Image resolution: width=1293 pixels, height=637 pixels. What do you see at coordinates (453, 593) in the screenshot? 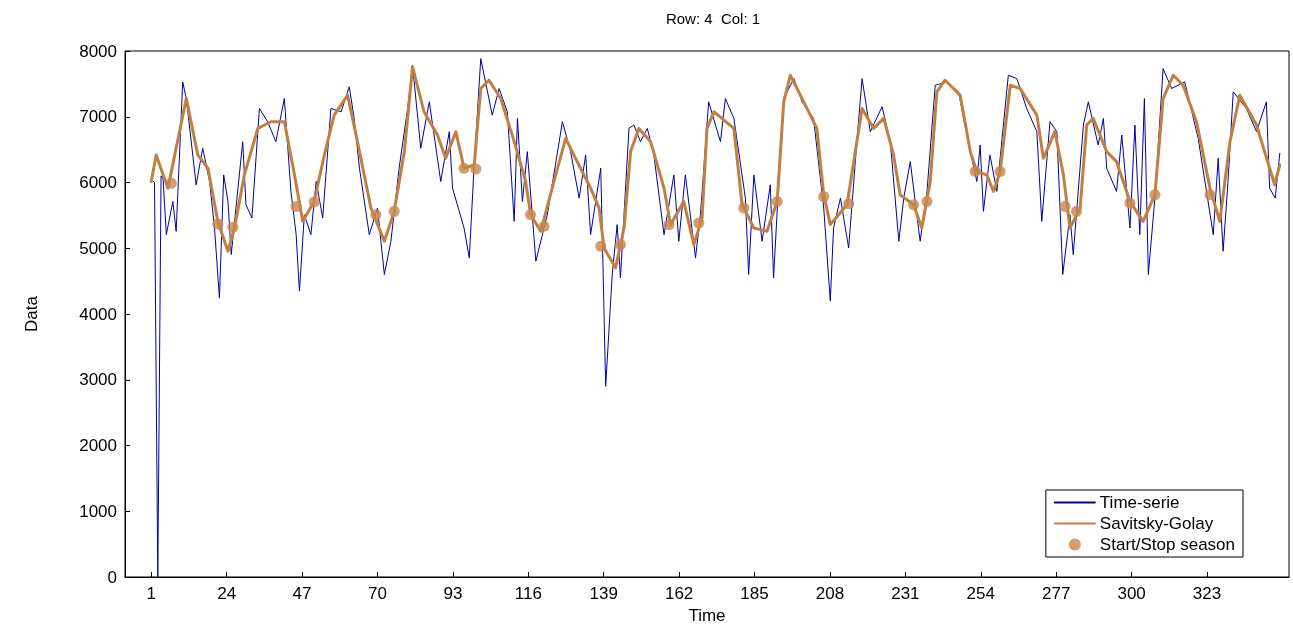
I see `x-tick-label: 93` at bounding box center [453, 593].